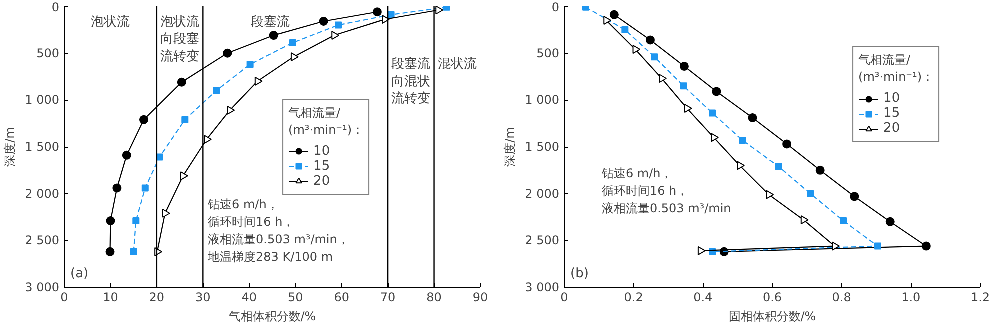 The height and width of the screenshot is (327, 1000). What do you see at coordinates (434, 297) in the screenshot?
I see `x-tick-label: 80` at bounding box center [434, 297].